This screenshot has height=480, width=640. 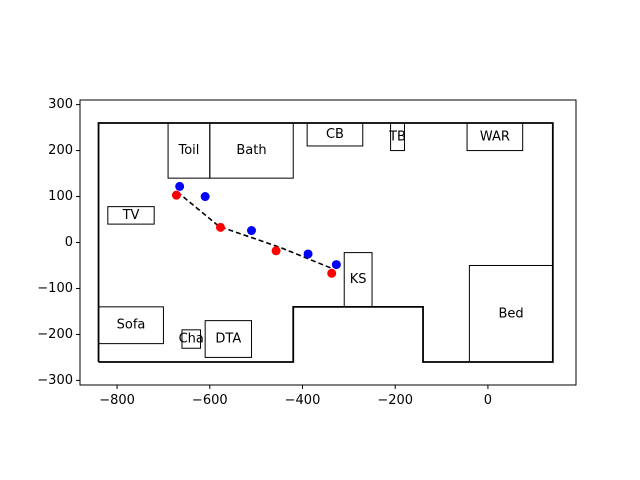 I want to click on y-tick-label: 100, so click(x=60, y=196).